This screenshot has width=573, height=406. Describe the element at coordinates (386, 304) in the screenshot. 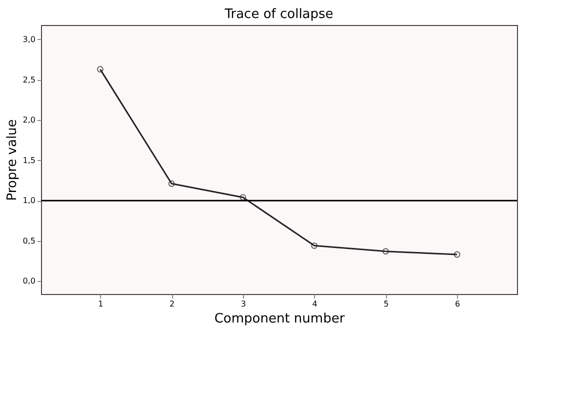

I see `x-tick-label: 5` at that location.